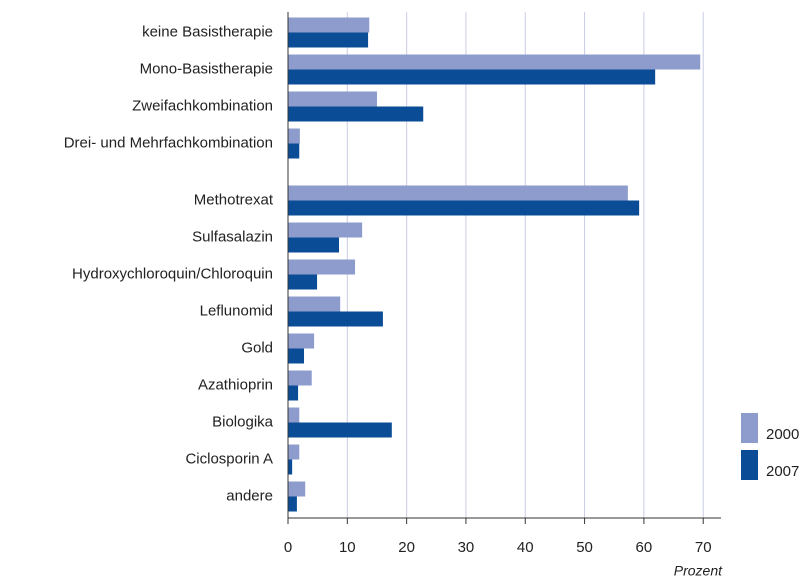 The width and height of the screenshot is (811, 582). Describe the element at coordinates (525, 547) in the screenshot. I see `x-tick-label: 40` at that location.